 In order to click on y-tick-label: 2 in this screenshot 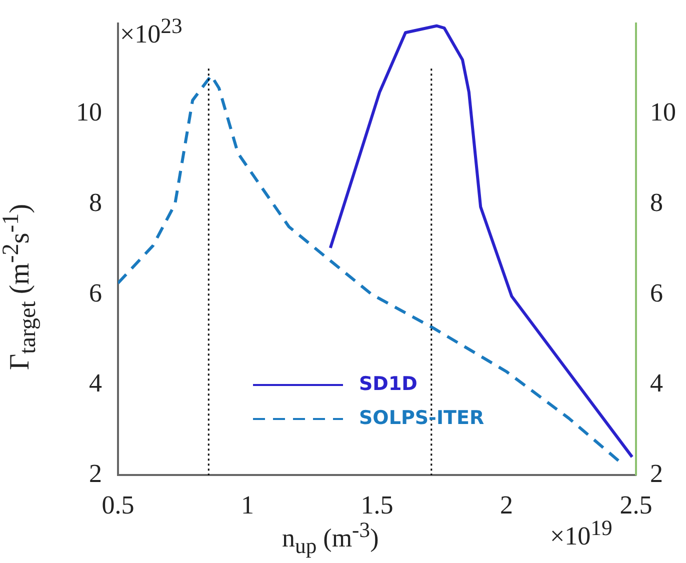, I will do `click(95, 473)`.